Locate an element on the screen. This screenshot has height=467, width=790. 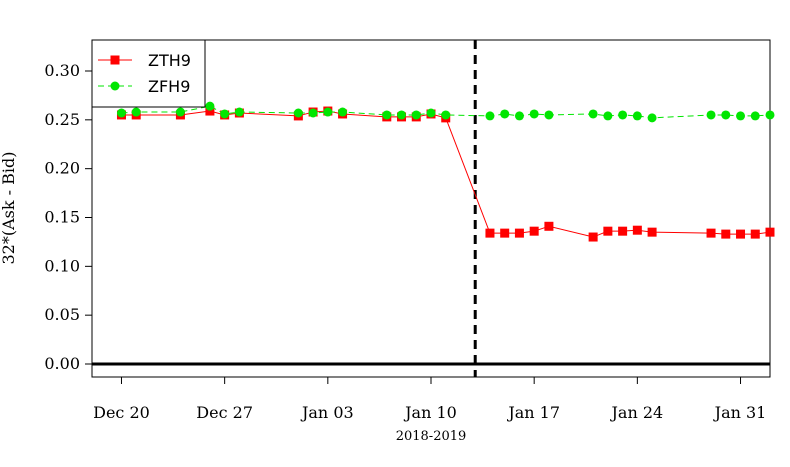
legend-box is located at coordinates (148, 73).